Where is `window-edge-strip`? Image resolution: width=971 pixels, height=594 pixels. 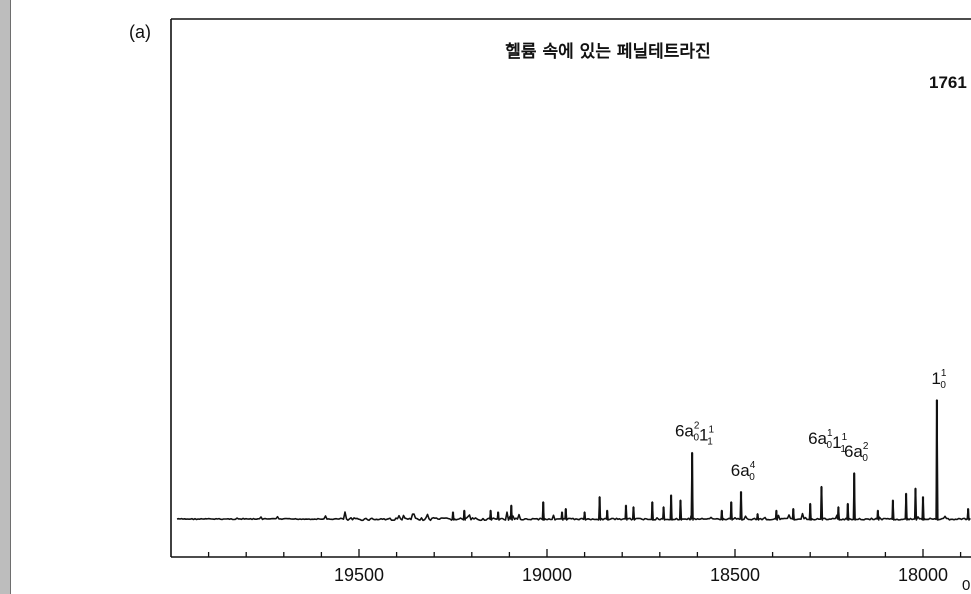 window-edge-strip is located at coordinates (5, 297).